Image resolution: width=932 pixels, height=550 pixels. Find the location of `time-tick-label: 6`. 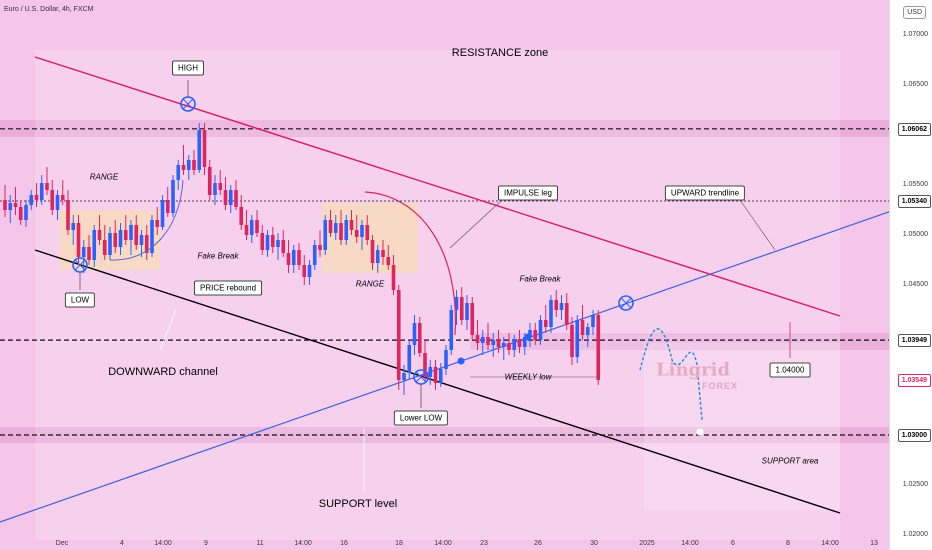

time-tick-label: 6 is located at coordinates (733, 543).